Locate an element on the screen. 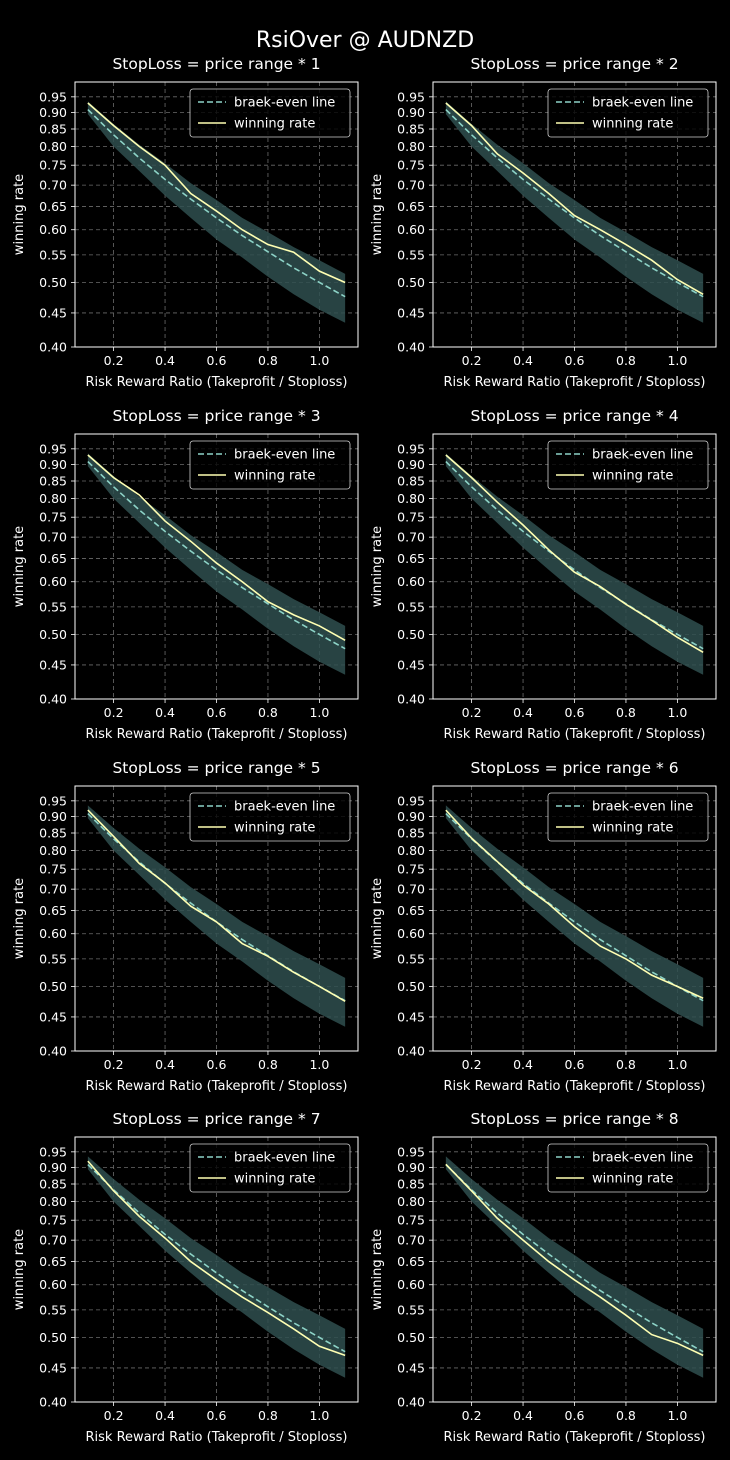 This screenshot has width=730, height=1460. panel-title: StopLoss = price range * 2 is located at coordinates (574, 64).